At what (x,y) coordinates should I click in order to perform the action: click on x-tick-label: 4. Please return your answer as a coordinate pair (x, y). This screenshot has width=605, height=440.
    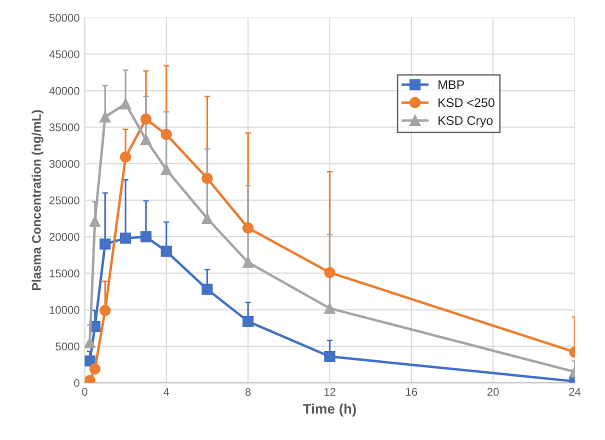
    Looking at the image, I should click on (167, 392).